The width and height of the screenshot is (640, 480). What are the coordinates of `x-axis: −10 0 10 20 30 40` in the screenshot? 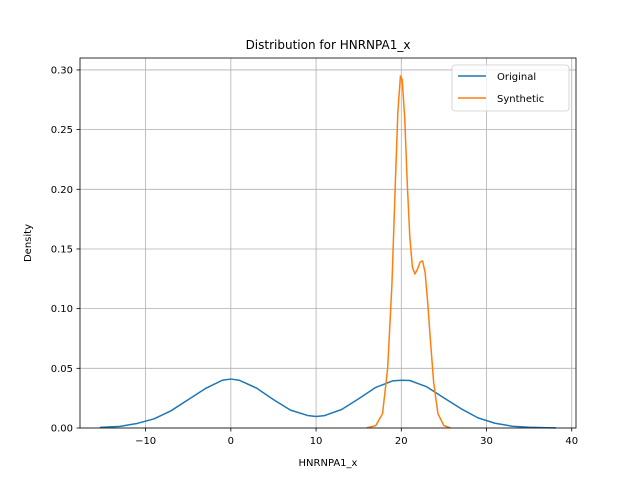 It's located at (356, 437).